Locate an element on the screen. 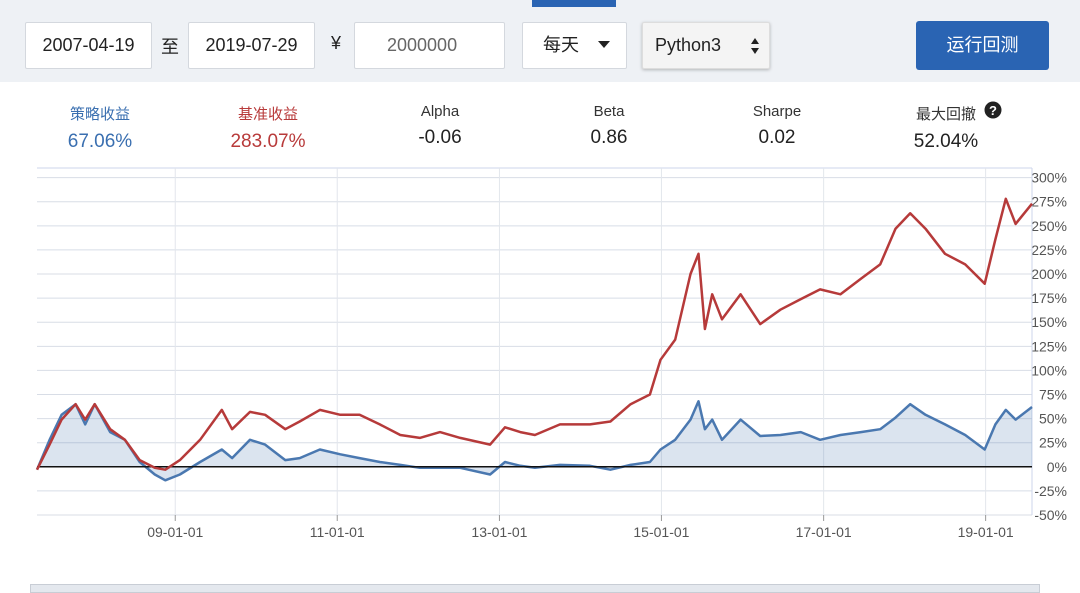 This screenshot has width=1080, height=593. stat-value: 0.86 is located at coordinates (609, 137).